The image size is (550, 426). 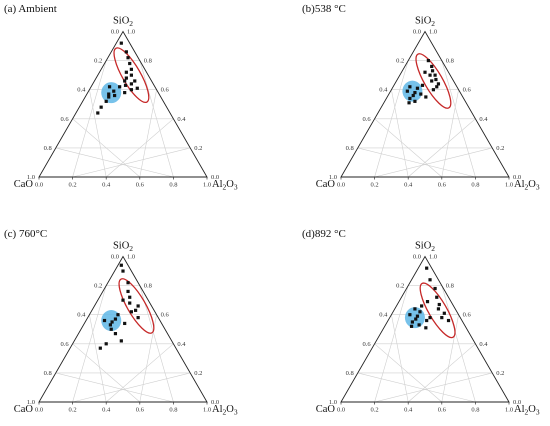 What do you see at coordinates (437, 310) in the screenshot?
I see `cluster-region-red` at bounding box center [437, 310].